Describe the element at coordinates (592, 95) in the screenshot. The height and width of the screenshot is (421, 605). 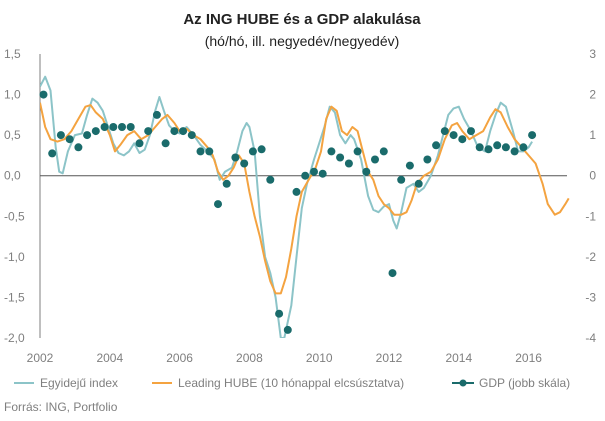
I see `y-right-tick-label: 2` at that location.